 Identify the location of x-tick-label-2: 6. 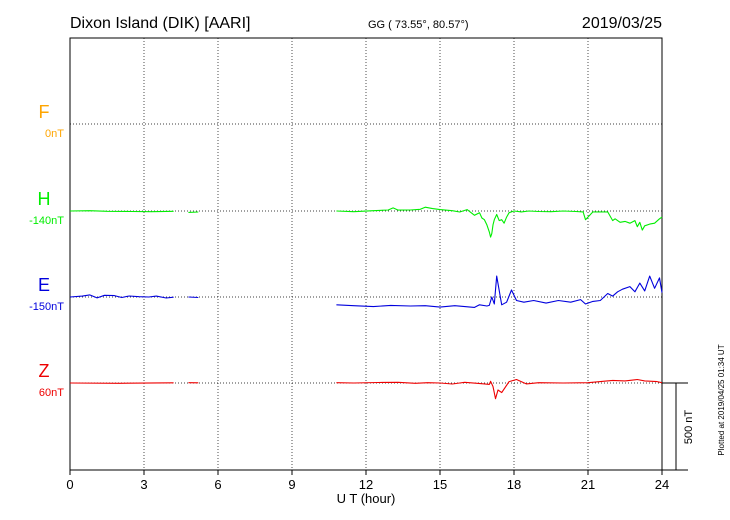
(217, 484).